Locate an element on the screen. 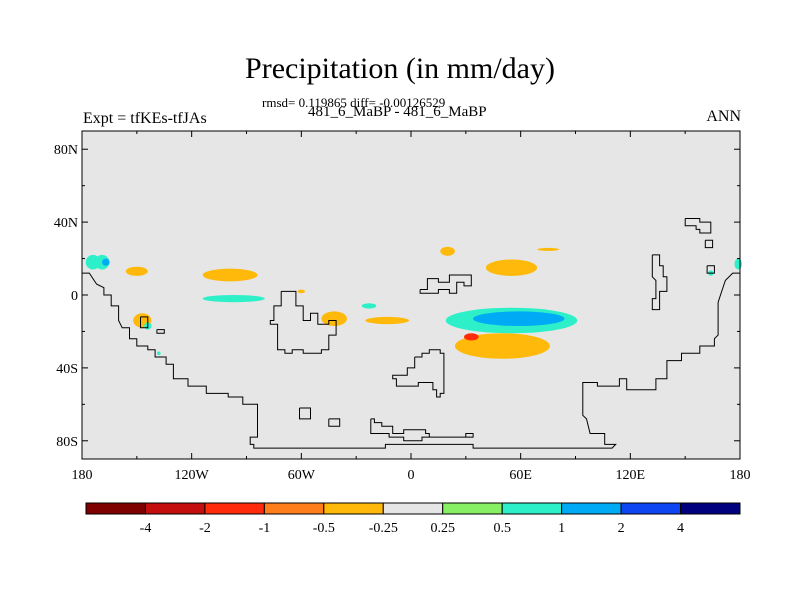 The width and height of the screenshot is (800, 600). x-tick-label-6: 180 is located at coordinates (740, 475).